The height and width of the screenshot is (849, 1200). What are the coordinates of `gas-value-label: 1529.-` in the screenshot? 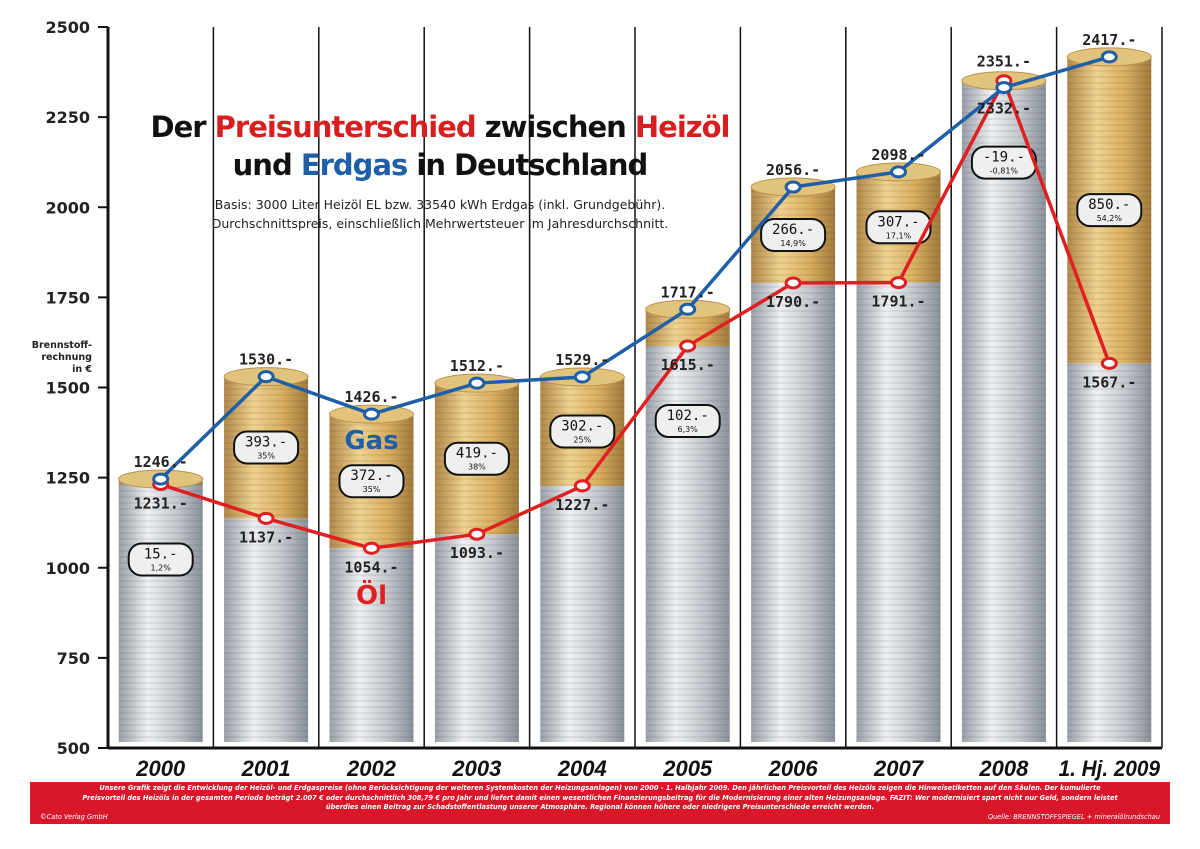 It's located at (582, 360).